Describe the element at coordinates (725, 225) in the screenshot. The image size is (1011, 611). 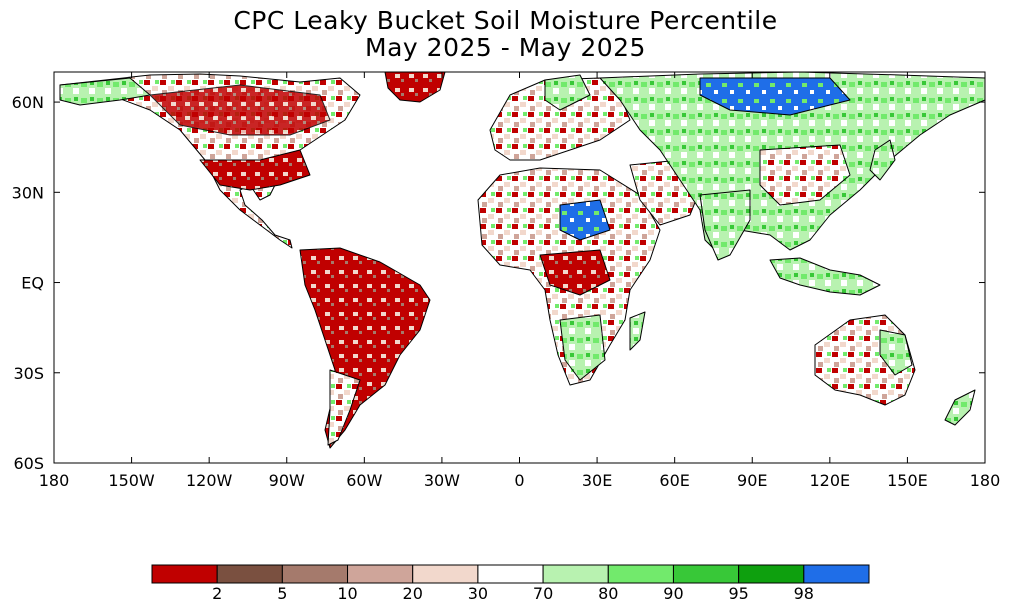
I see `india-region` at that location.